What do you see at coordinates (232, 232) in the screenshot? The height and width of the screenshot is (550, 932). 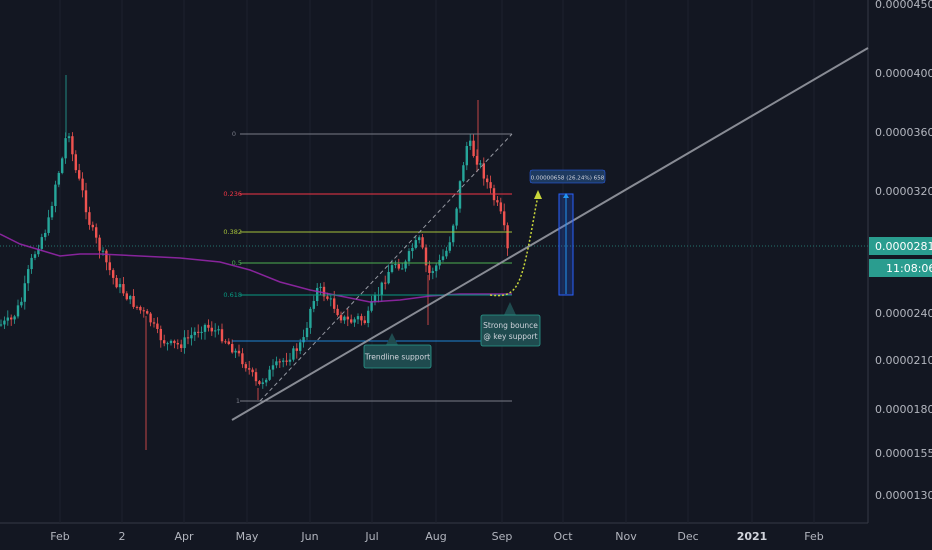 I see `fib-label-0382: 0.382` at bounding box center [232, 232].